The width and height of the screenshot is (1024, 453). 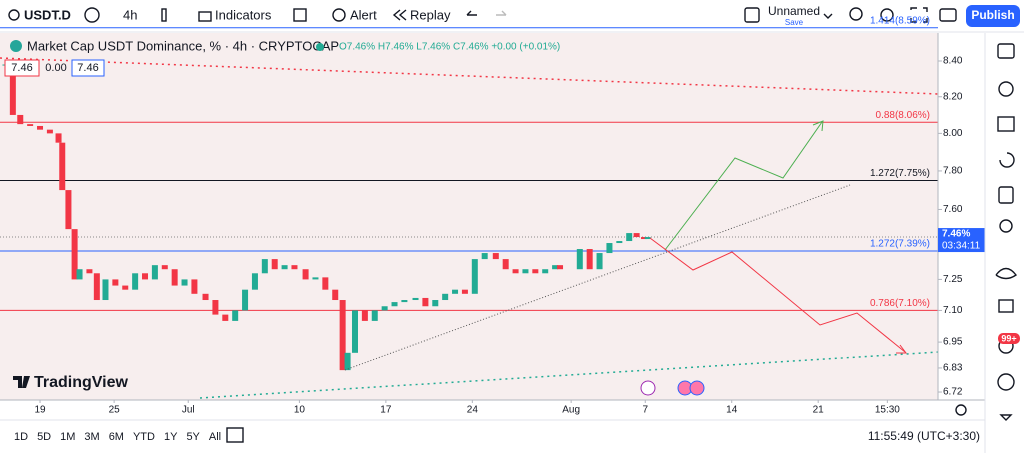 What do you see at coordinates (471, 13) in the screenshot?
I see `undo-icon` at bounding box center [471, 13].